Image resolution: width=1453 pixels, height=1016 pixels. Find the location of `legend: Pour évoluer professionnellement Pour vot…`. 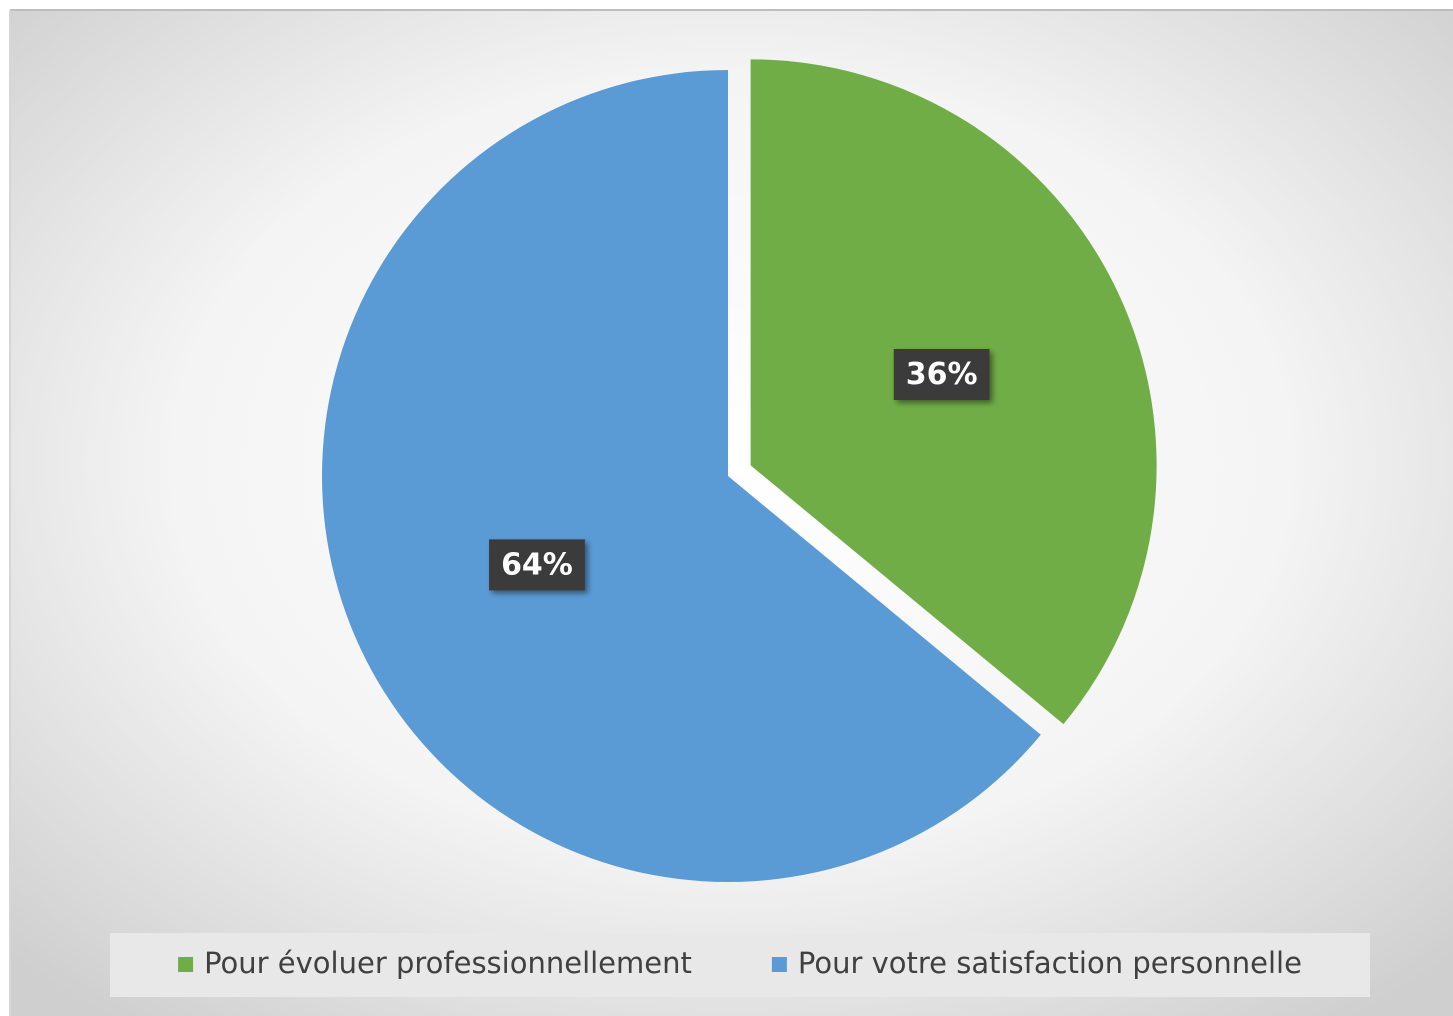

legend: Pour évoluer professionnellement Pour vot… is located at coordinates (740, 963).